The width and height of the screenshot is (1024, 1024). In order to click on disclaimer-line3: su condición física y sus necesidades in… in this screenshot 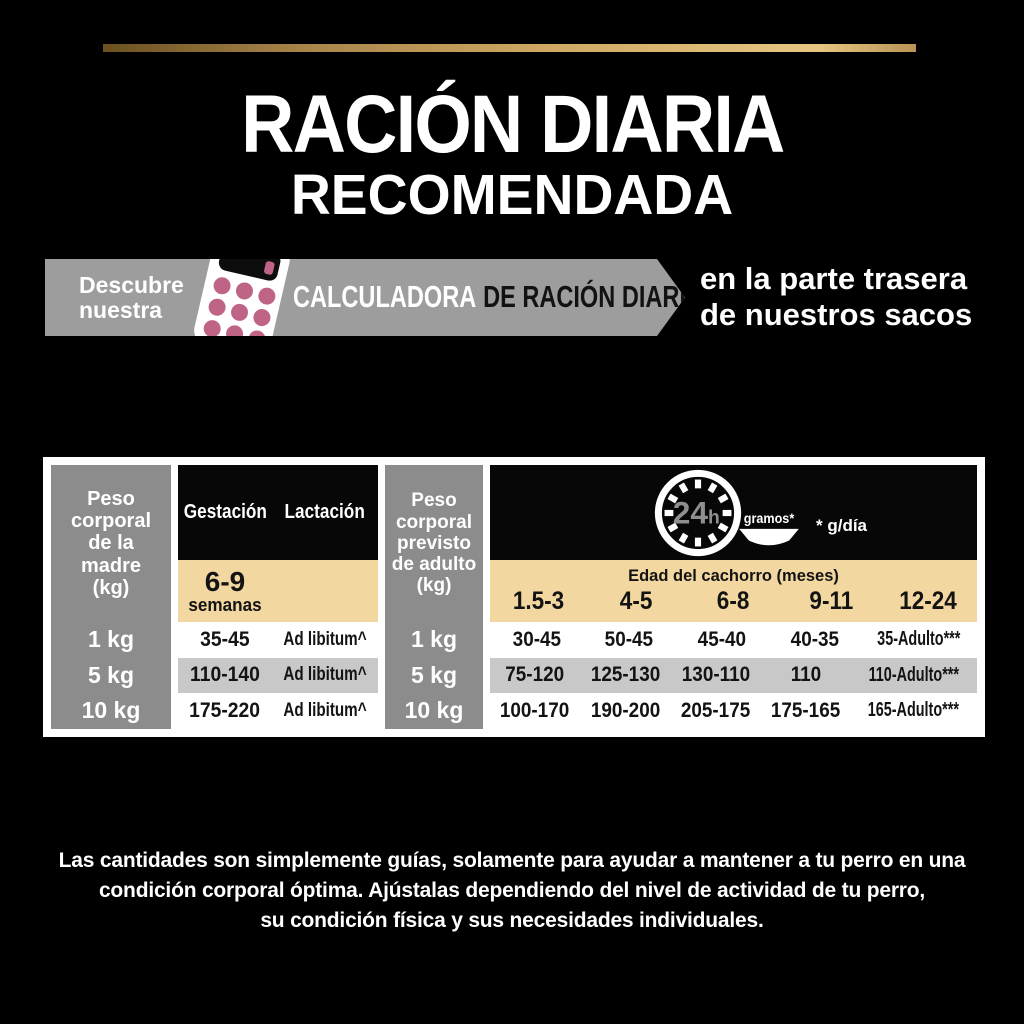, I will do `click(512, 921)`.